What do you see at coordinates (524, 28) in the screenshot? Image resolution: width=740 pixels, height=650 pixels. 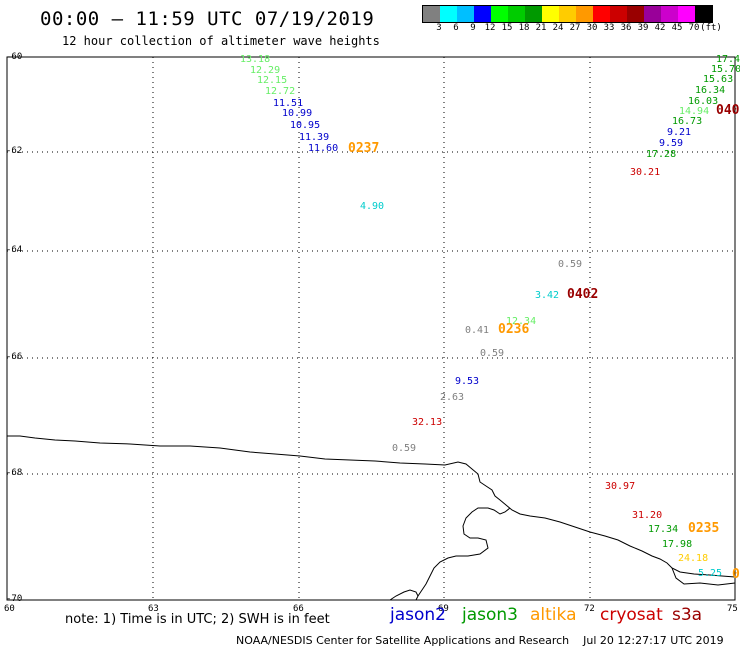 I see `scale-label: 18` at bounding box center [524, 28].